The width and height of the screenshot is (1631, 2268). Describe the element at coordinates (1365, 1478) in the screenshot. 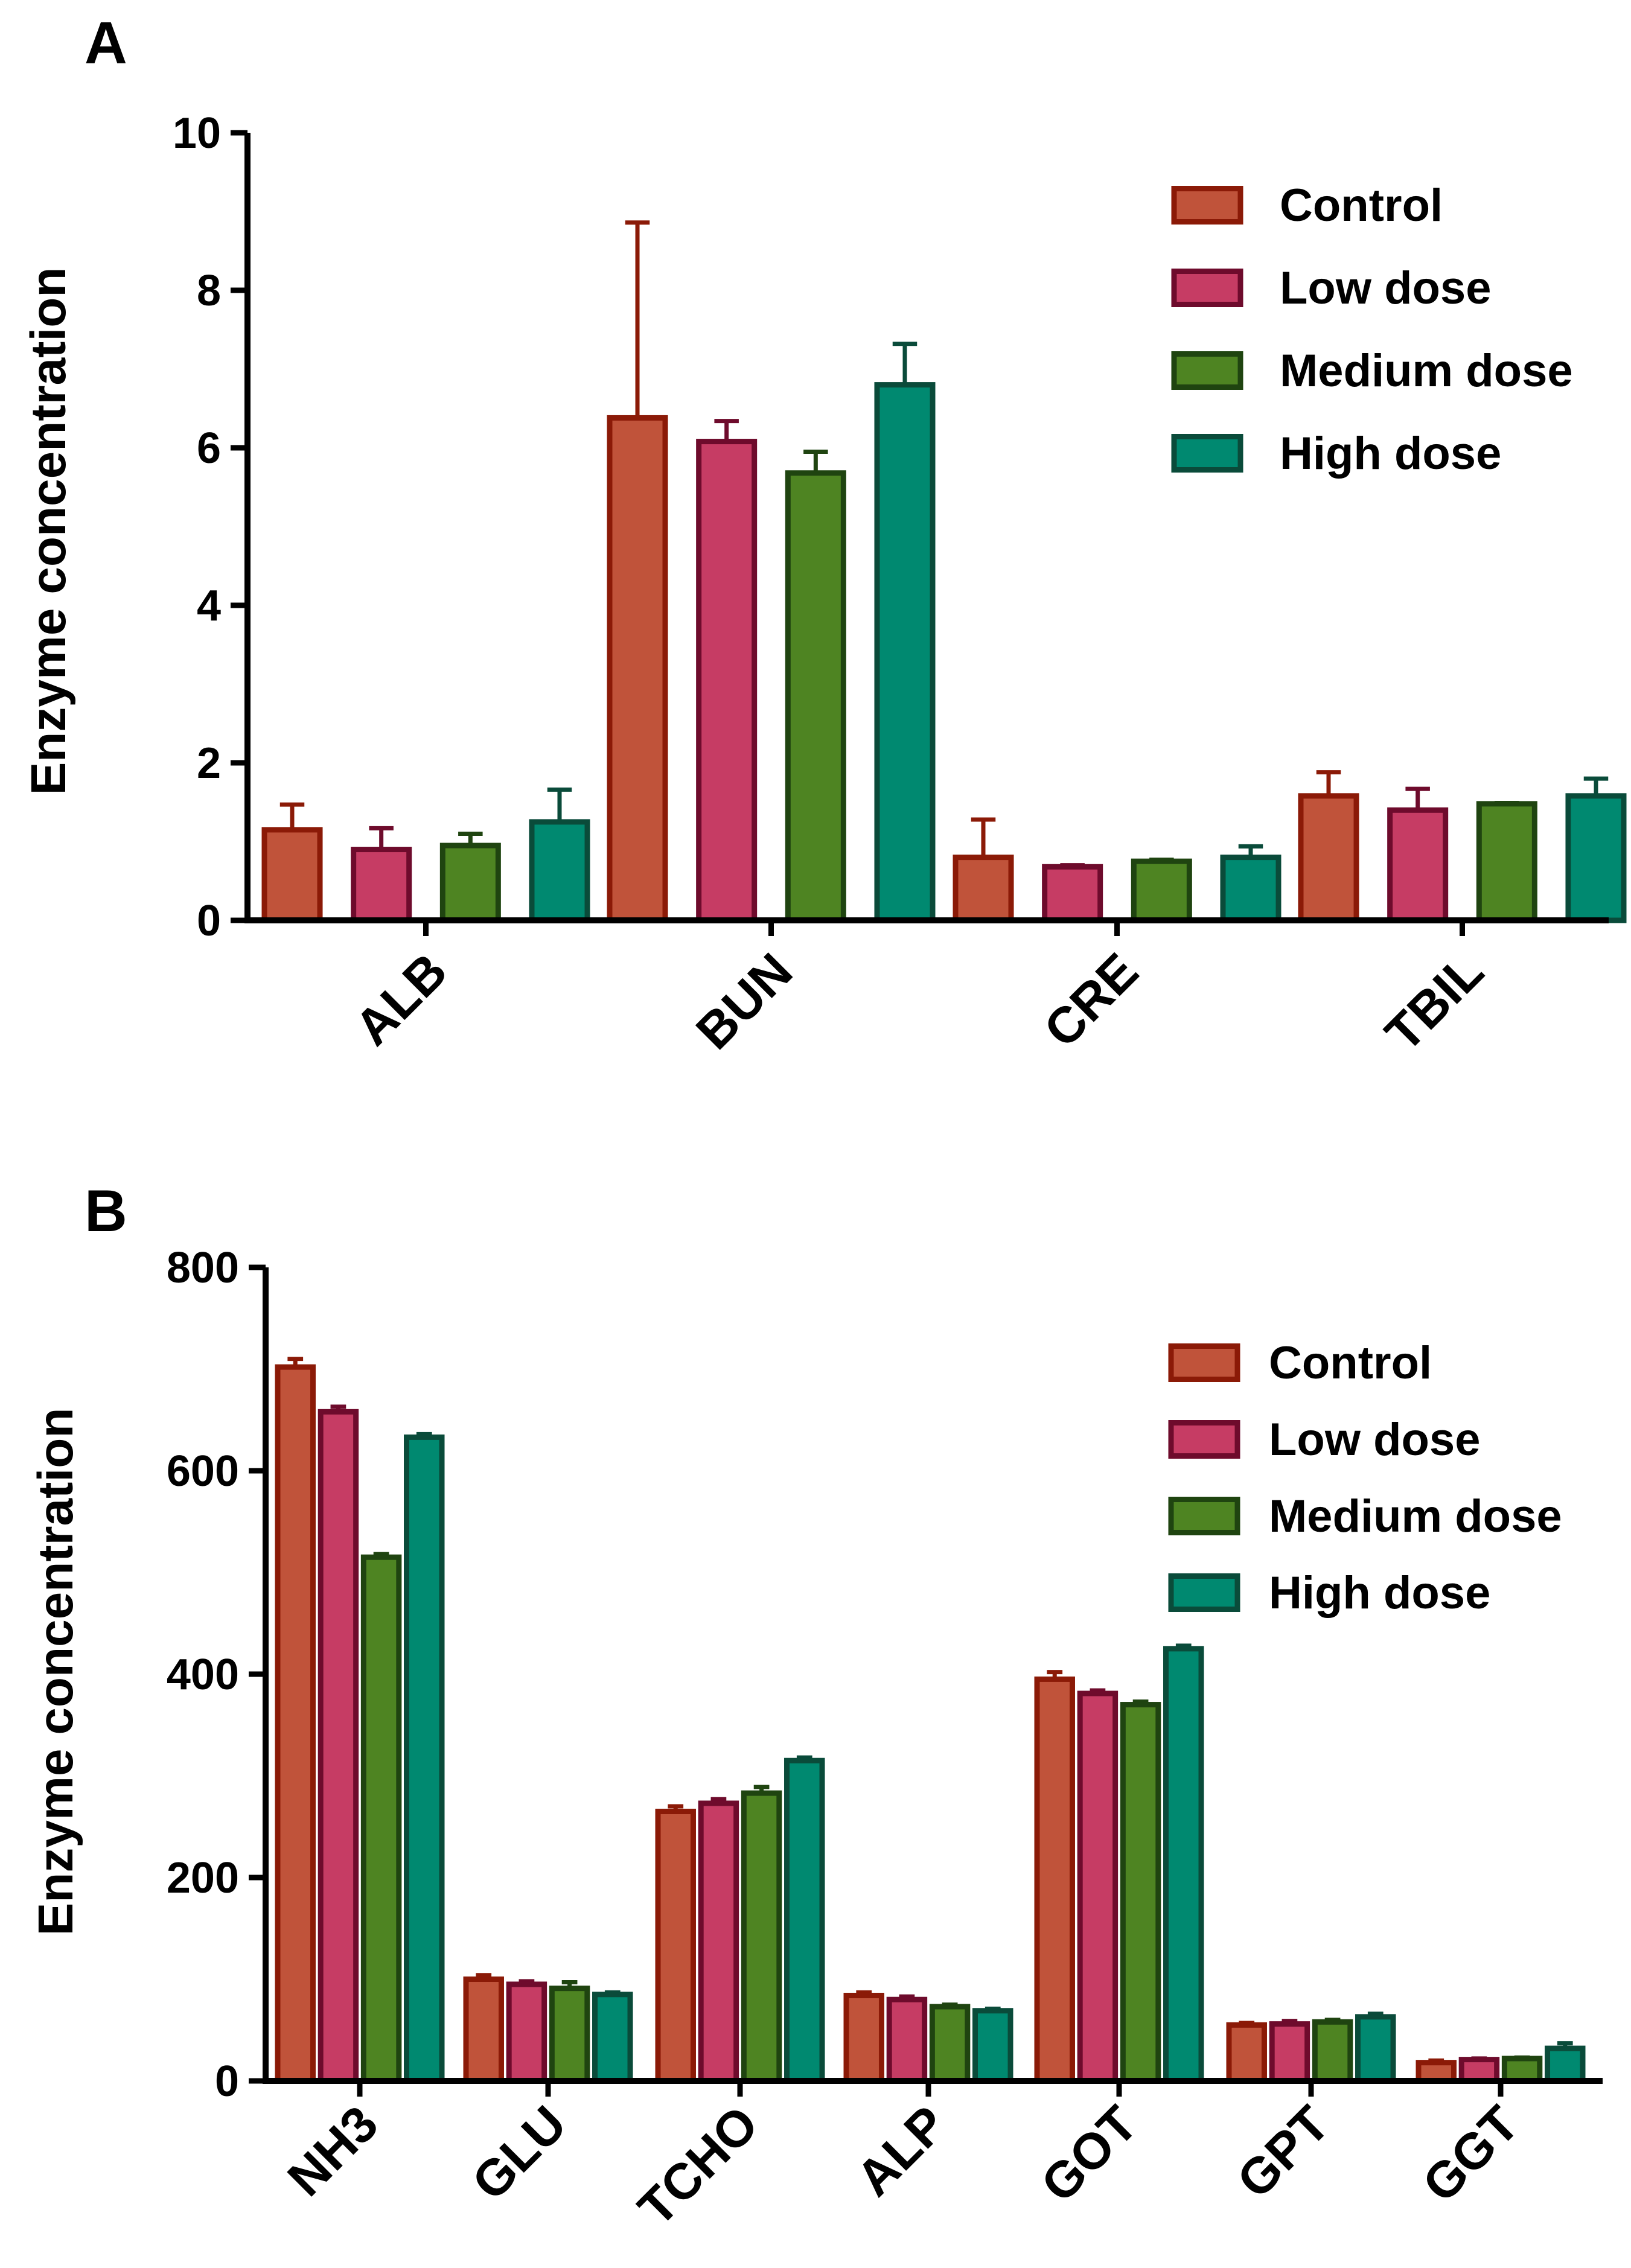

I see `panel-b-legend: Control Low dose Medium dose High dose` at that location.